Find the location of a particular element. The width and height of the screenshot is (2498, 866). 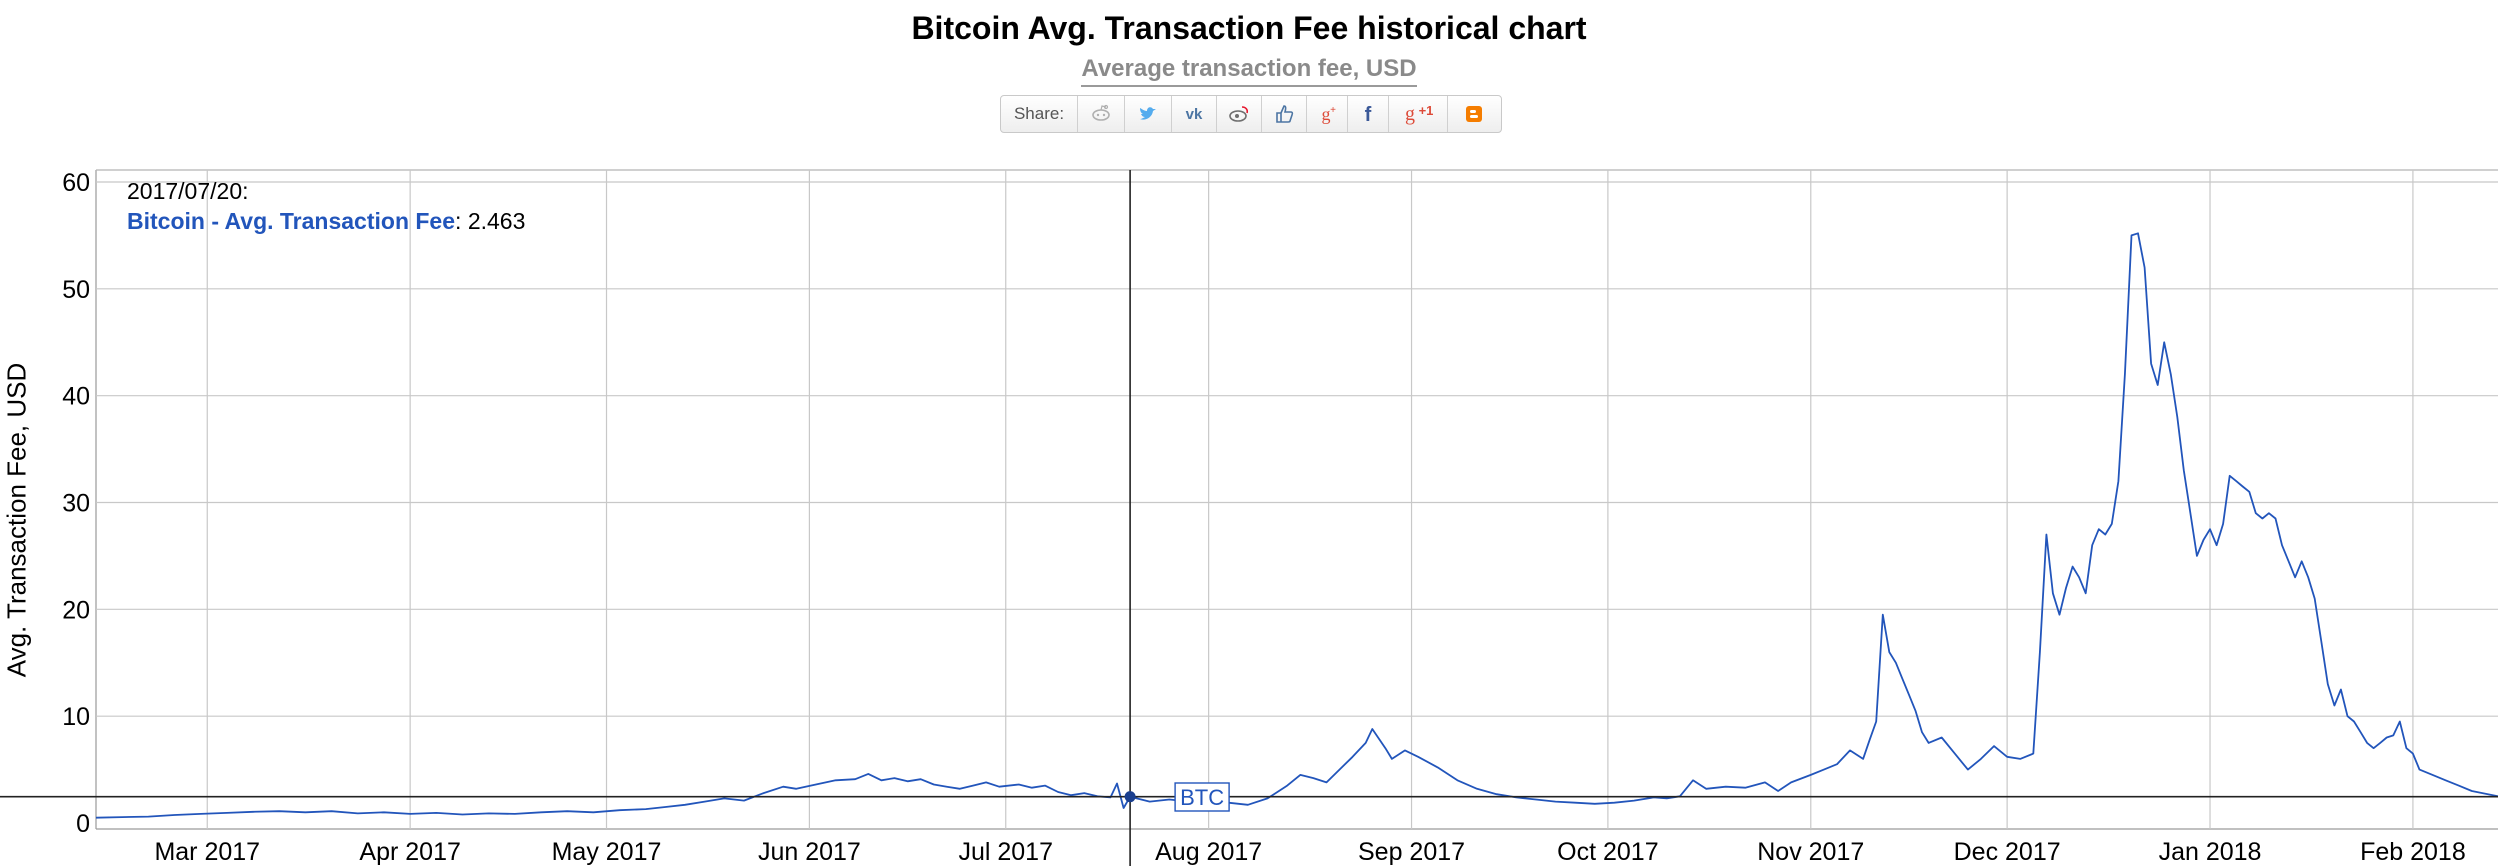

share-vk-button: vk is located at coordinates (1194, 114).